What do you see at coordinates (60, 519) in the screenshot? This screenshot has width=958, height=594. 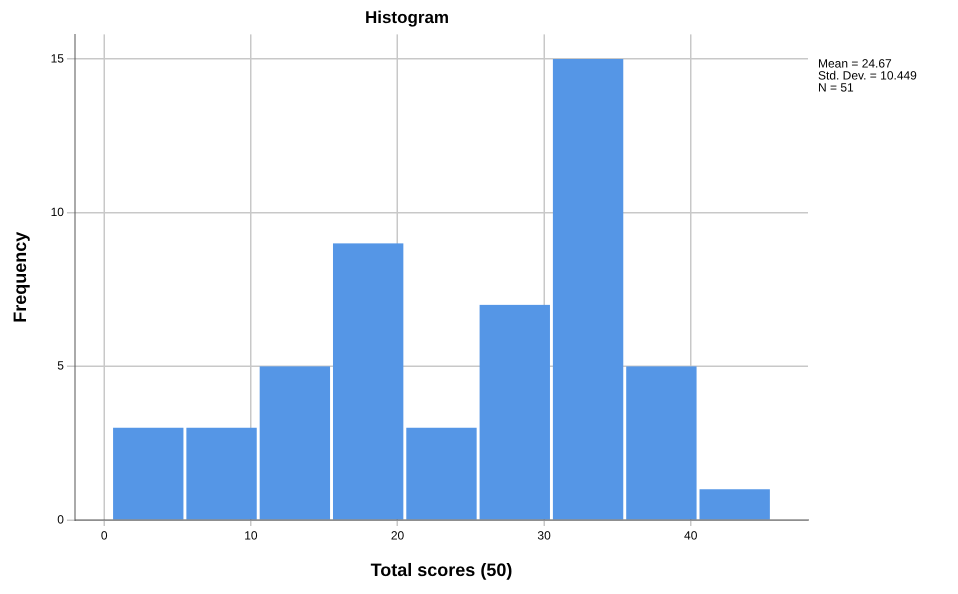 I see `y-tick-label: 0` at bounding box center [60, 519].